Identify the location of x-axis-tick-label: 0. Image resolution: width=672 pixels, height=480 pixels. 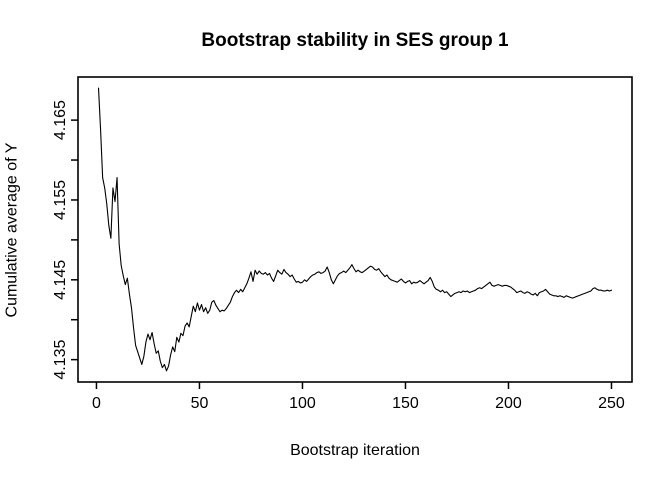
(96, 403).